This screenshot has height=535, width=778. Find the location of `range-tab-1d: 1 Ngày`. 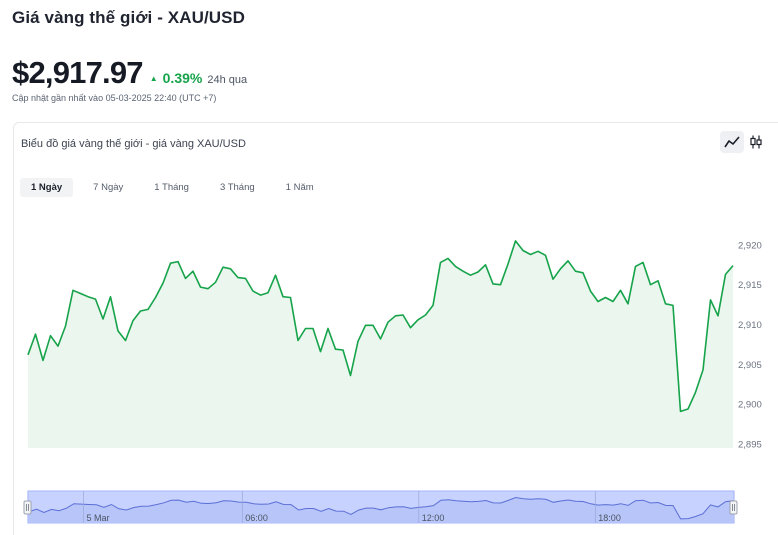

range-tab-1d: 1 Ngày is located at coordinates (47, 187).